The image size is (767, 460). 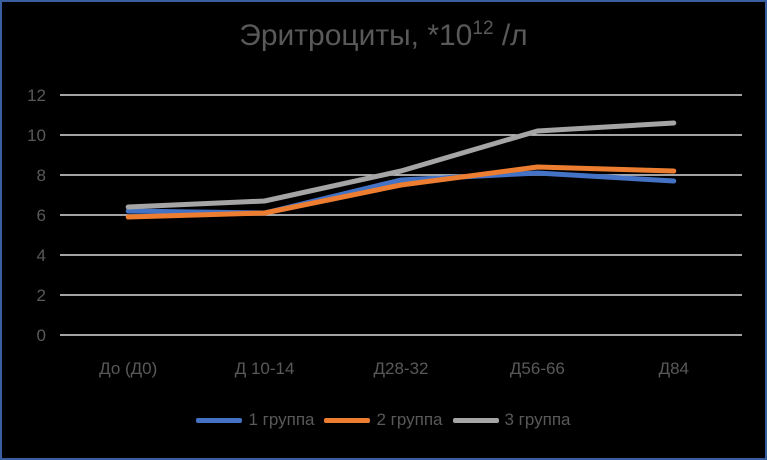 What do you see at coordinates (510, 35) in the screenshot?
I see `title-unit: /л` at bounding box center [510, 35].